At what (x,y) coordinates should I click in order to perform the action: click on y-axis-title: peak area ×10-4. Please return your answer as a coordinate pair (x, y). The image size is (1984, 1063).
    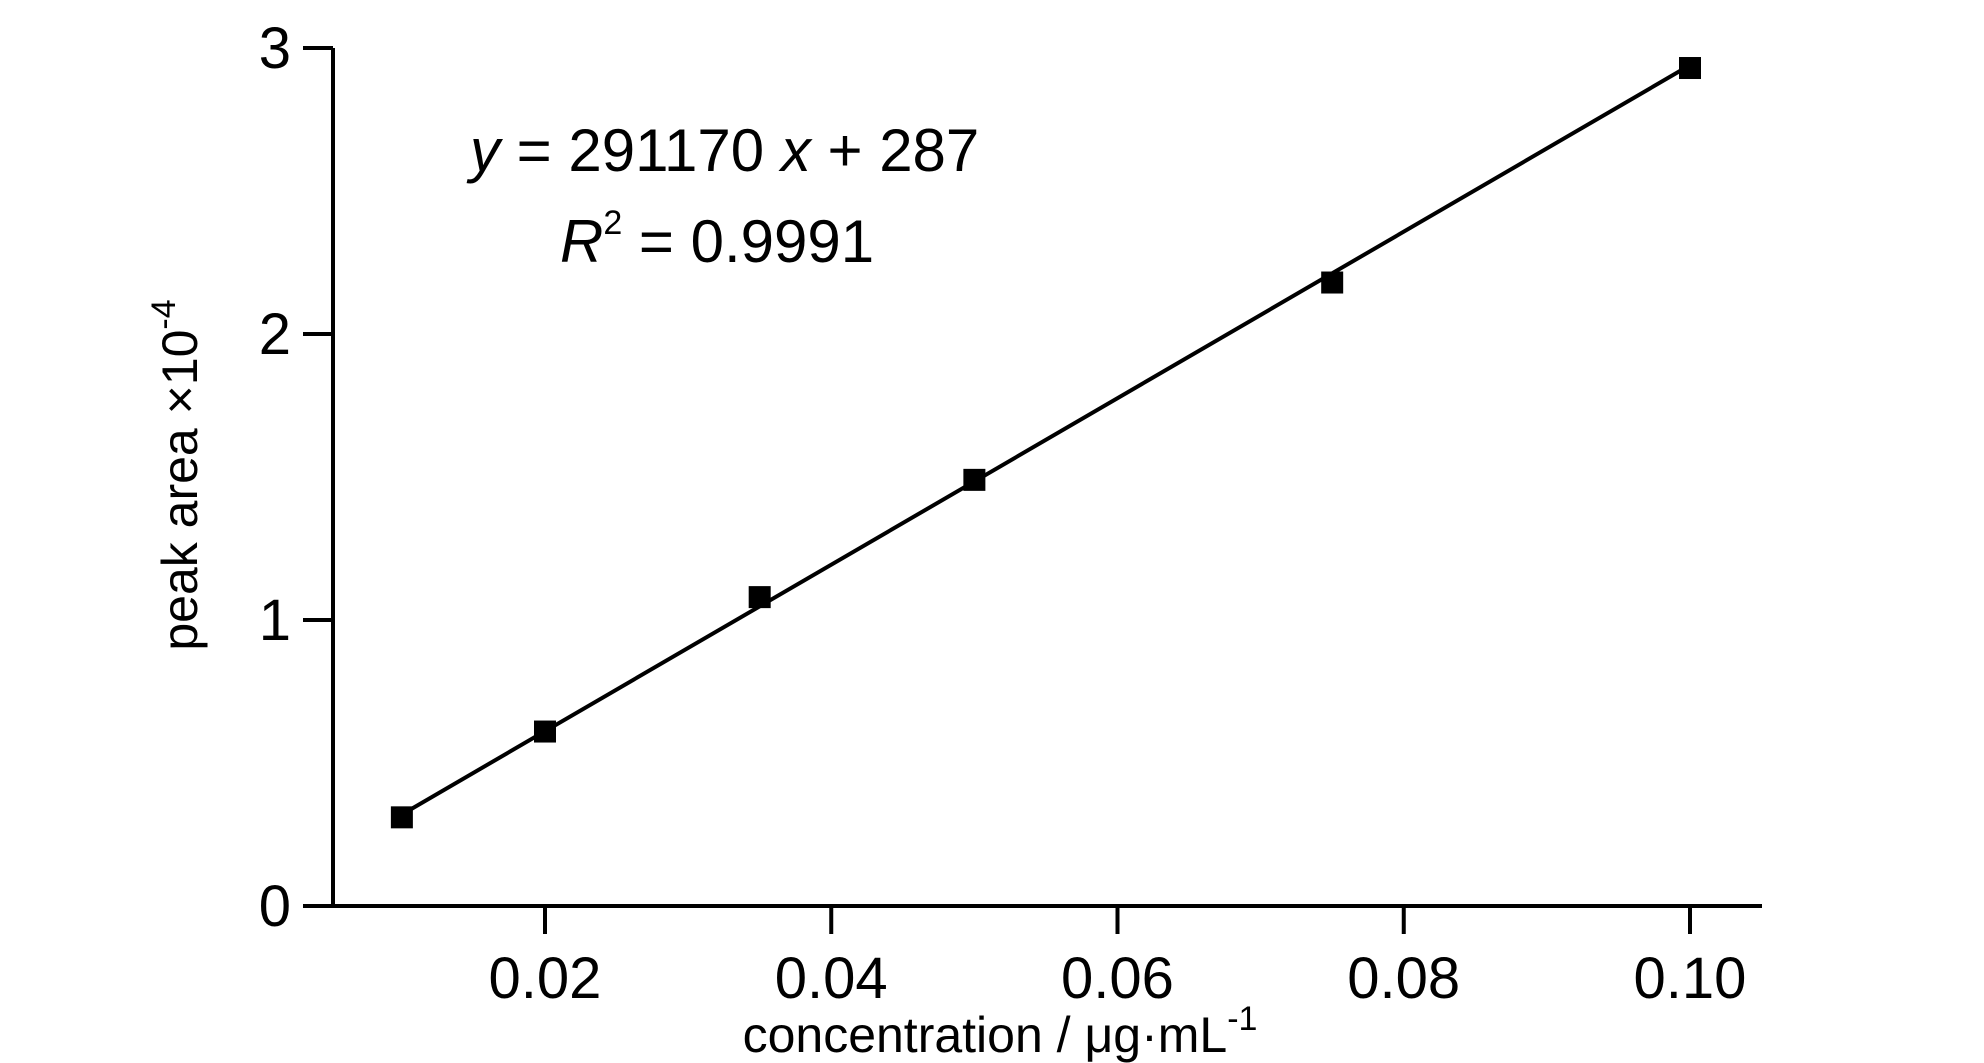
    Looking at the image, I should click on (176, 474).